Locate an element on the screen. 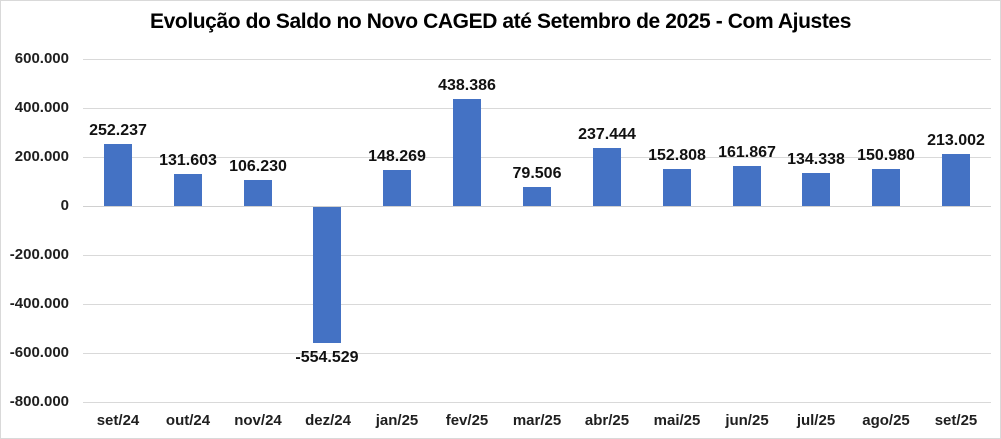 This screenshot has height=439, width=1001. y-axis-tick-label: 400.000 is located at coordinates (41, 107).